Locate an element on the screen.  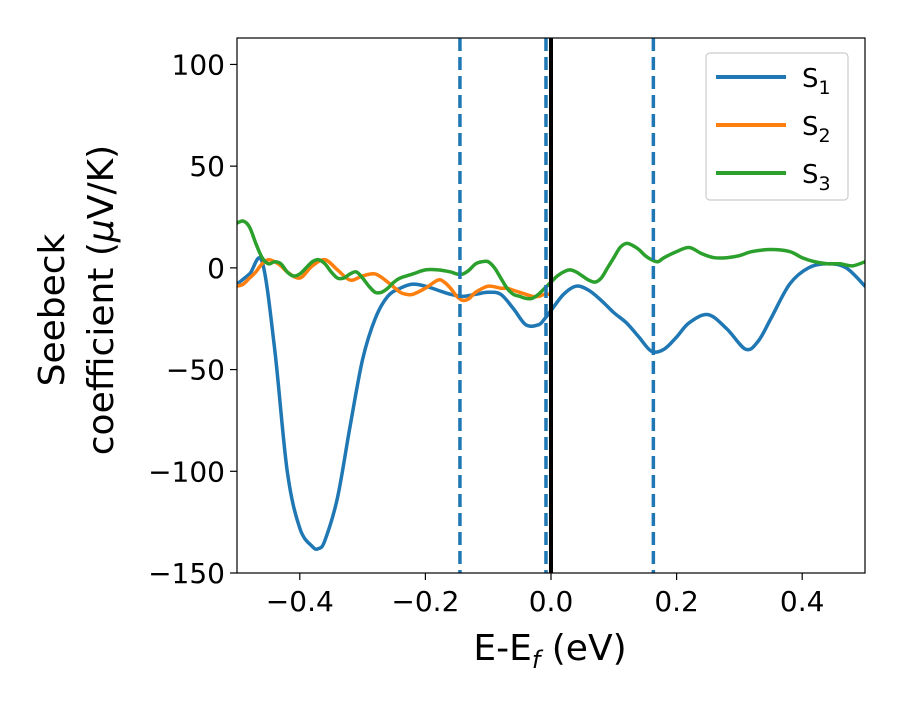
y-axis-title-prefix: coefficient ( is located at coordinates (101, 348).